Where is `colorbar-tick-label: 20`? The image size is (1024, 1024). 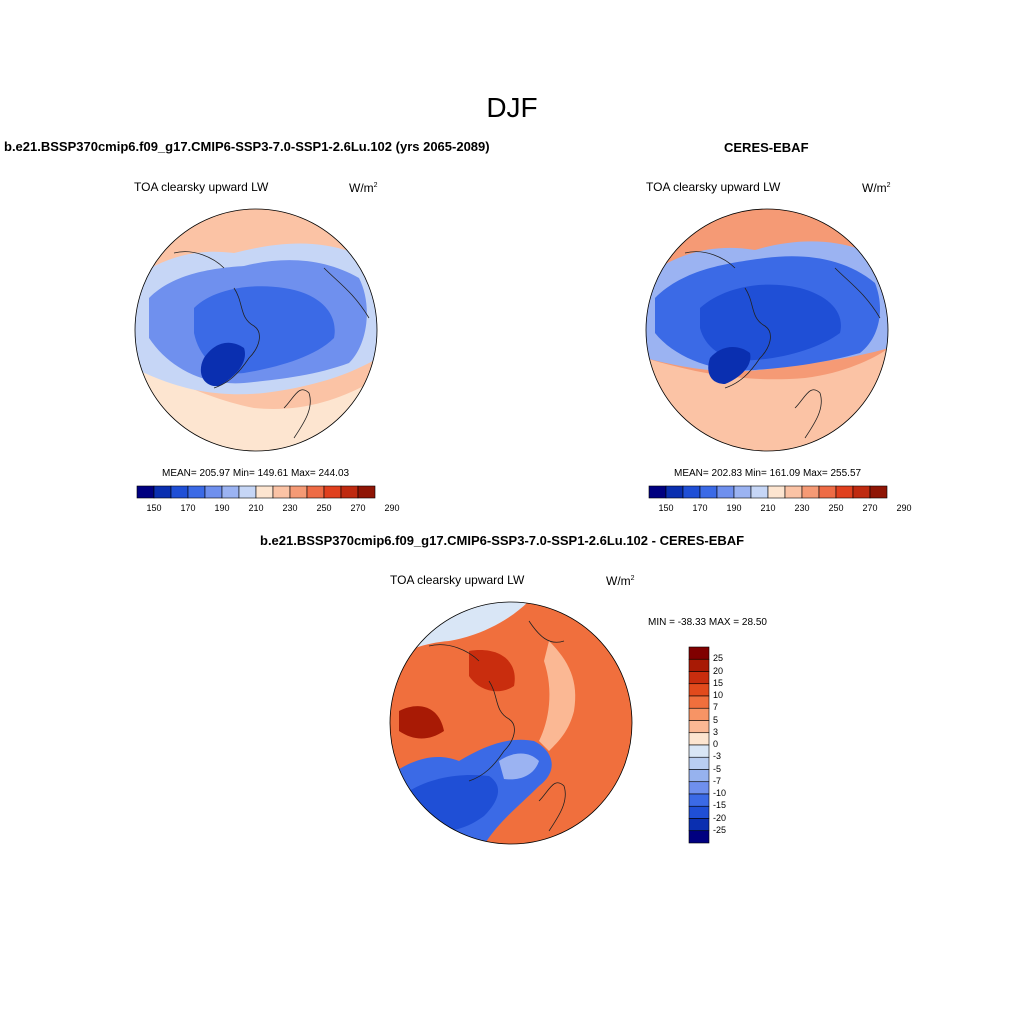
colorbar-tick-label: 20 is located at coordinates (718, 670).